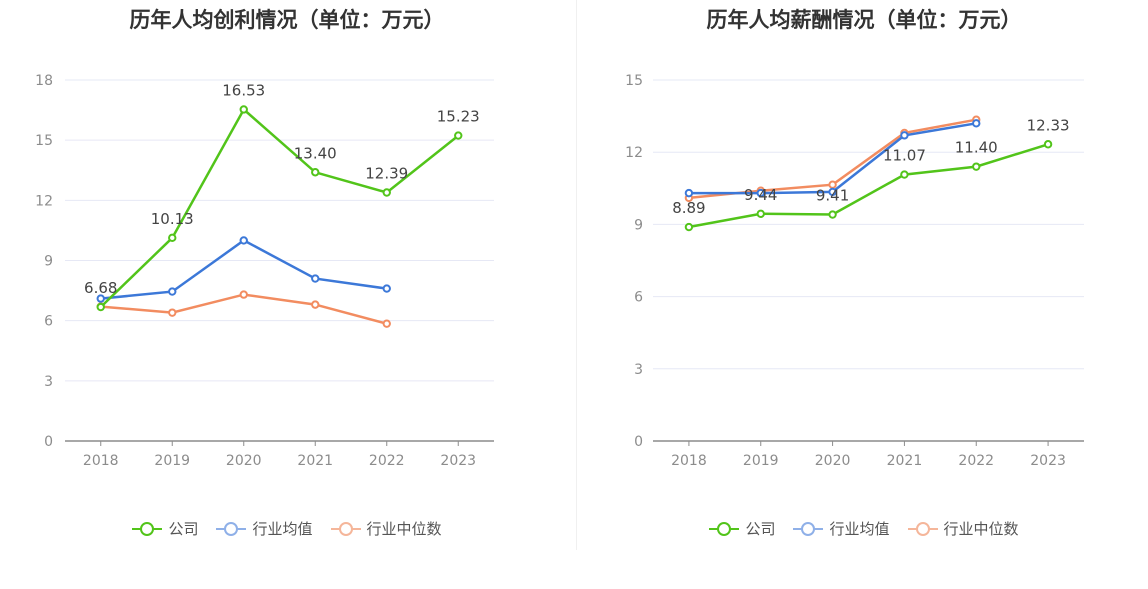  What do you see at coordinates (688, 208) in the screenshot?
I see `data-label: 8.89` at bounding box center [688, 208].